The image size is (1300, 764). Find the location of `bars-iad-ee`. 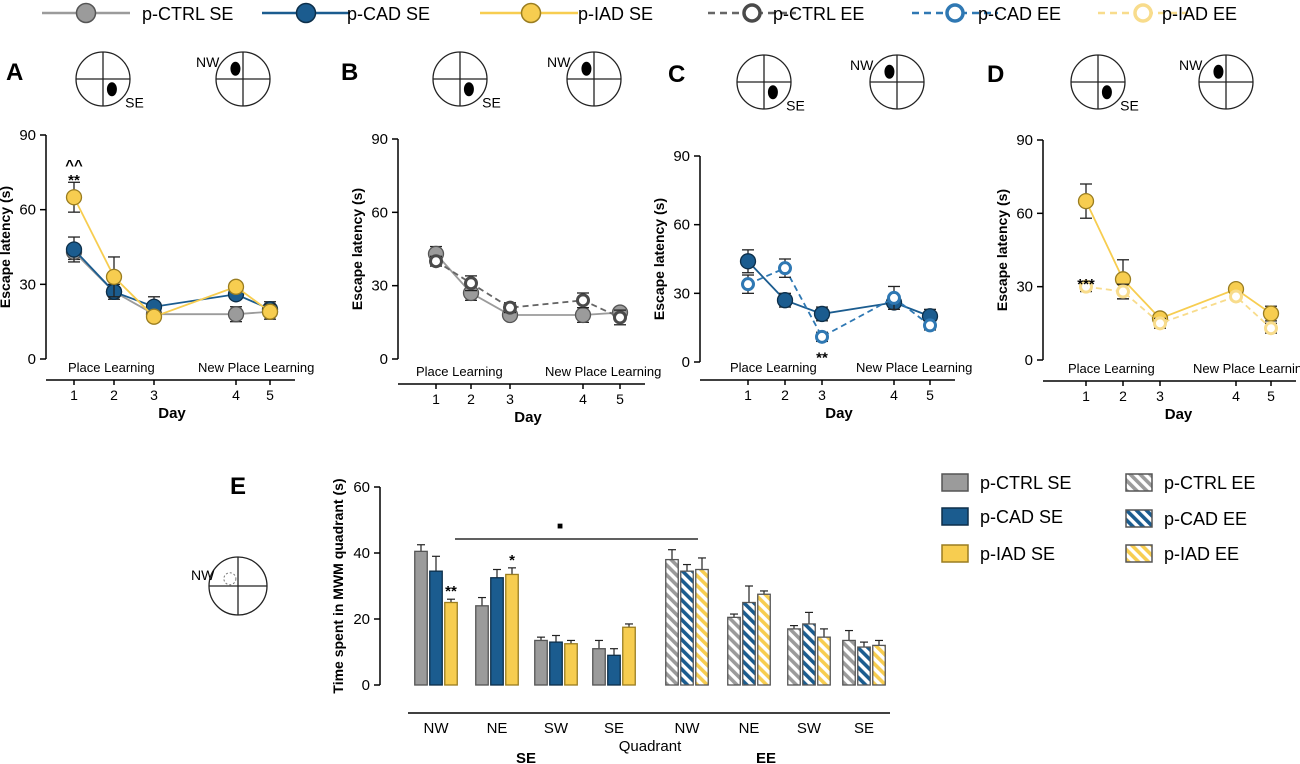

bars-iad-ee is located at coordinates (790, 621).